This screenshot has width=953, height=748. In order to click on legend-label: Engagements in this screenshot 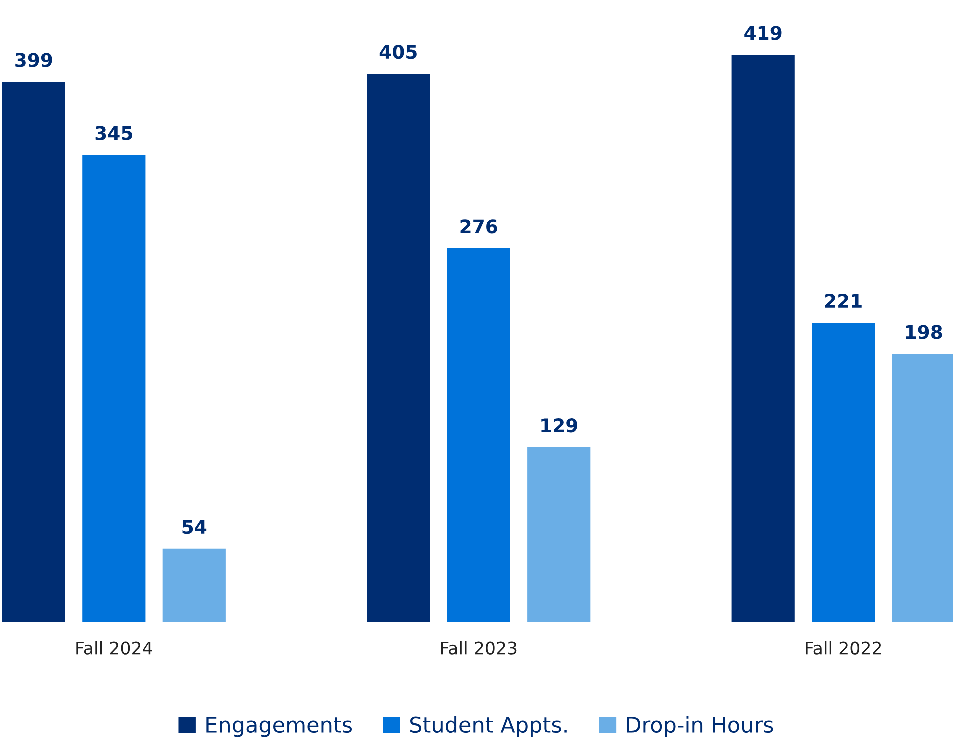, I will do `click(279, 727)`.